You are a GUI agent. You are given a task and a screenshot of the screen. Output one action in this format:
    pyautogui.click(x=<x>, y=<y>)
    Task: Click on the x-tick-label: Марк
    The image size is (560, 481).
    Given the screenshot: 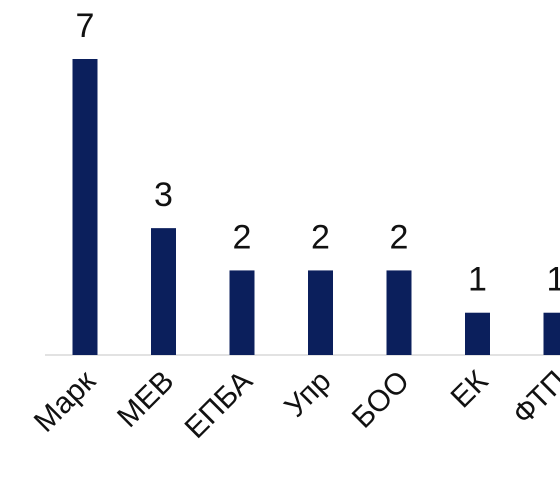 What is the action you would take?
    pyautogui.click(x=65, y=401)
    